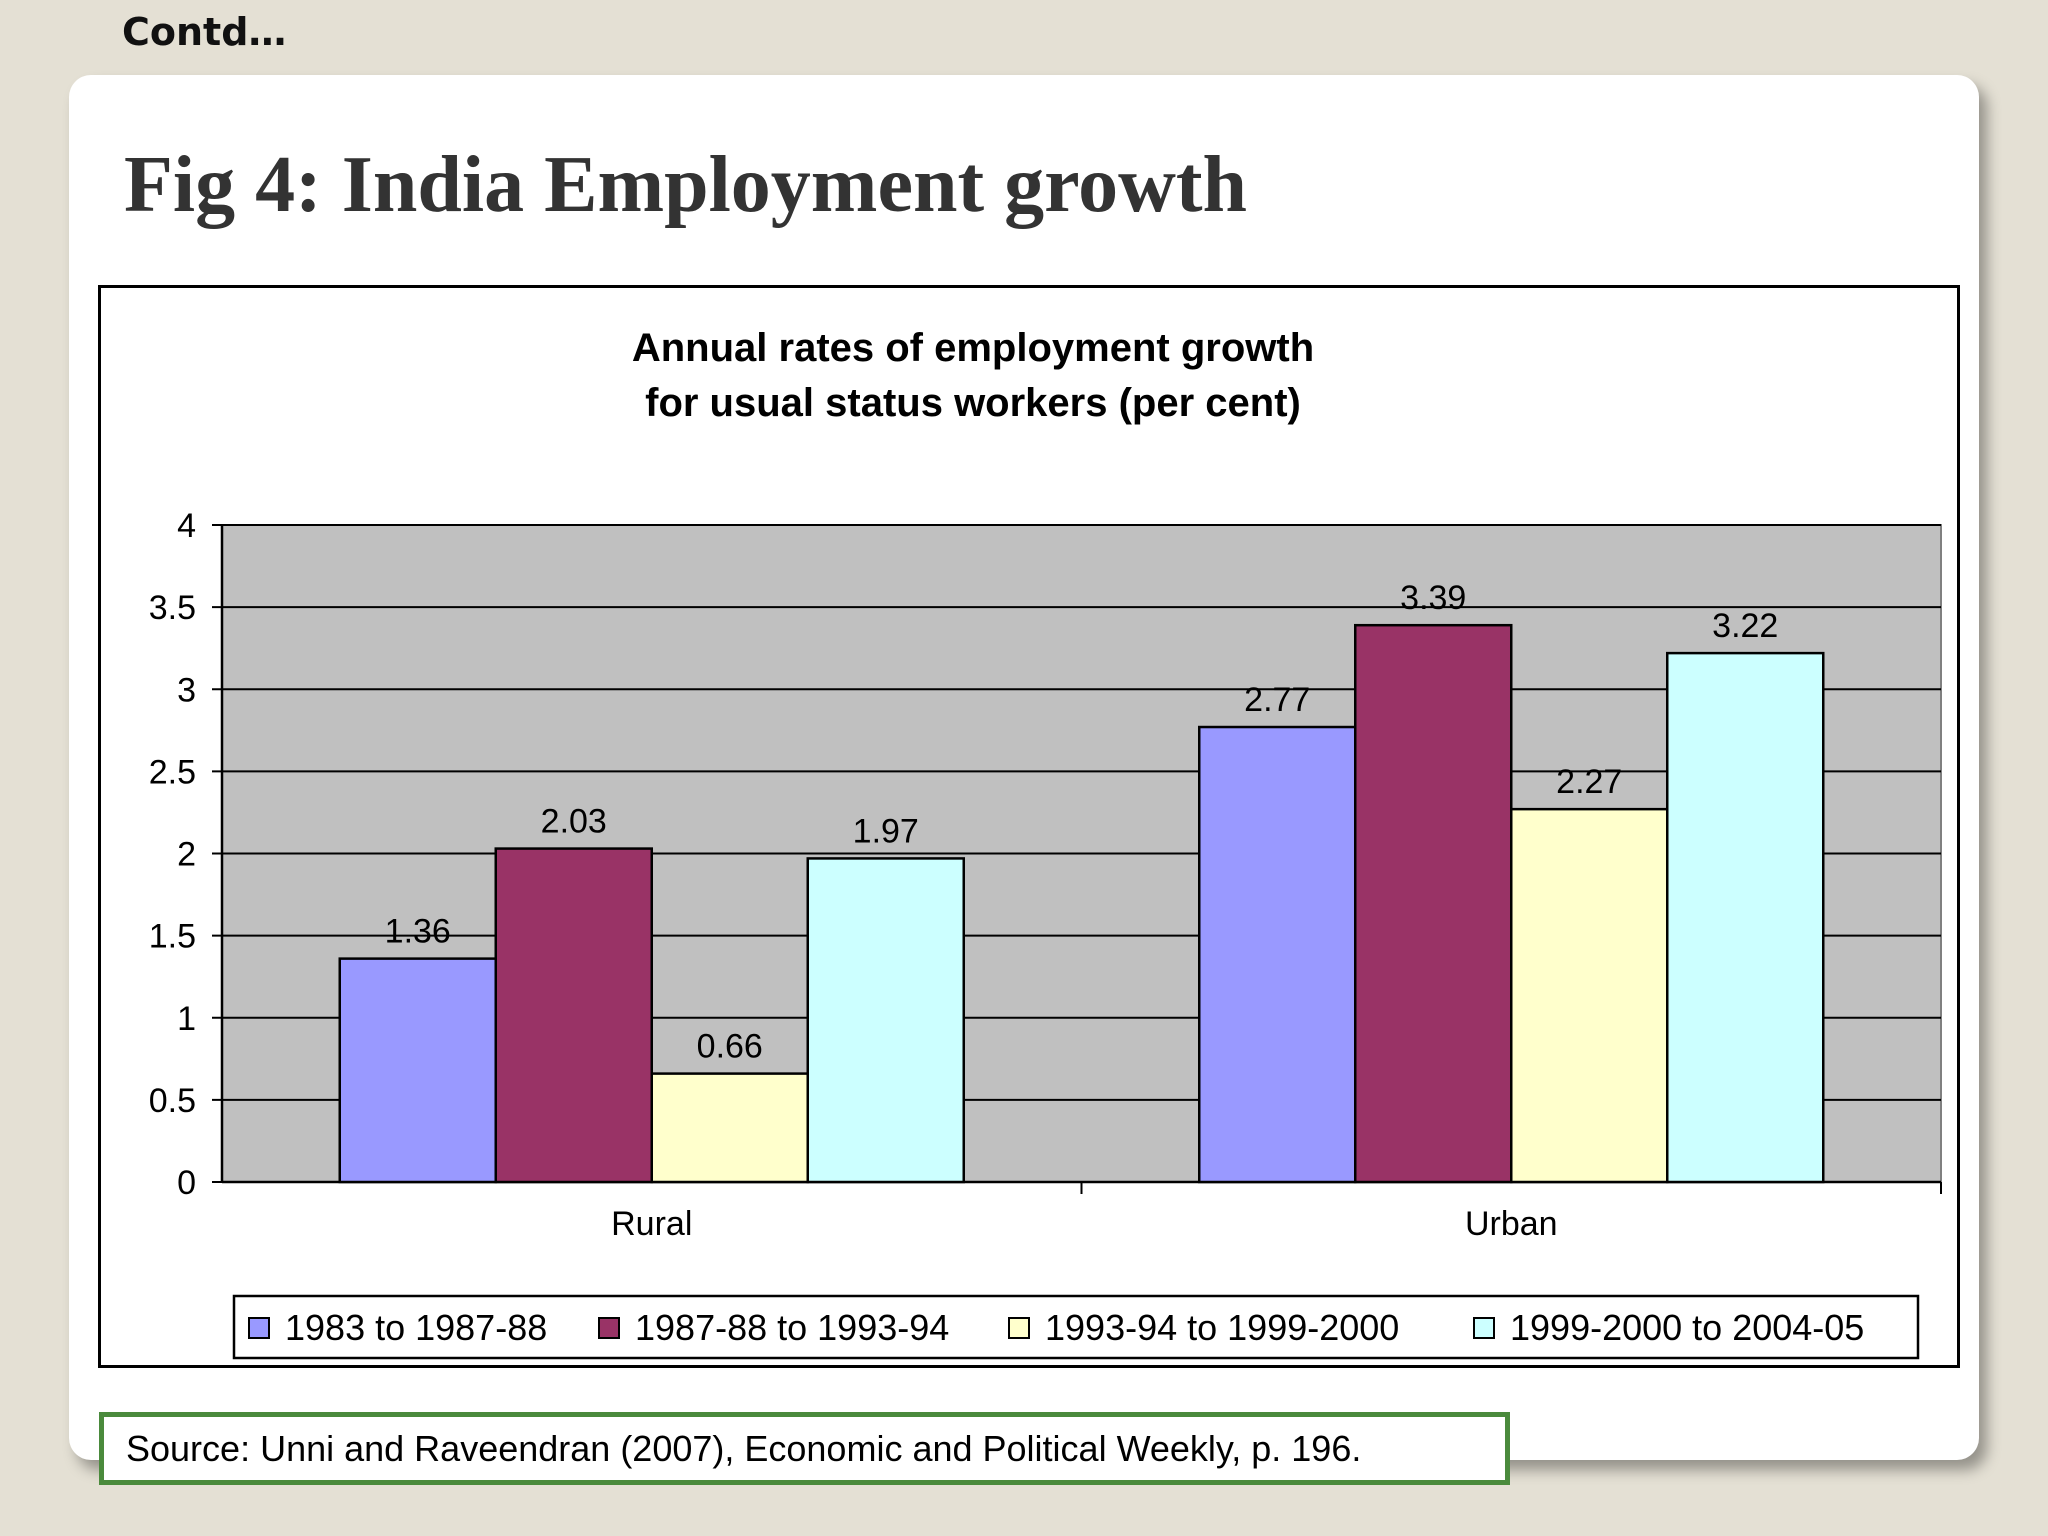 Image resolution: width=2048 pixels, height=1536 pixels. What do you see at coordinates (730, 1047) in the screenshot?
I see `data-label: 0.66` at bounding box center [730, 1047].